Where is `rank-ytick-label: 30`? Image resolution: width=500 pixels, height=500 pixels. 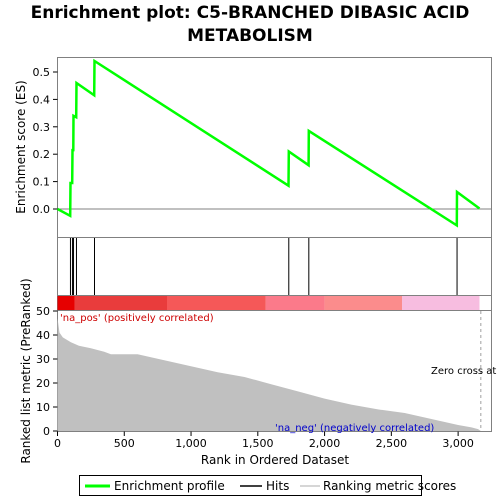 rank-ytick-label: 30 is located at coordinates (43, 359).